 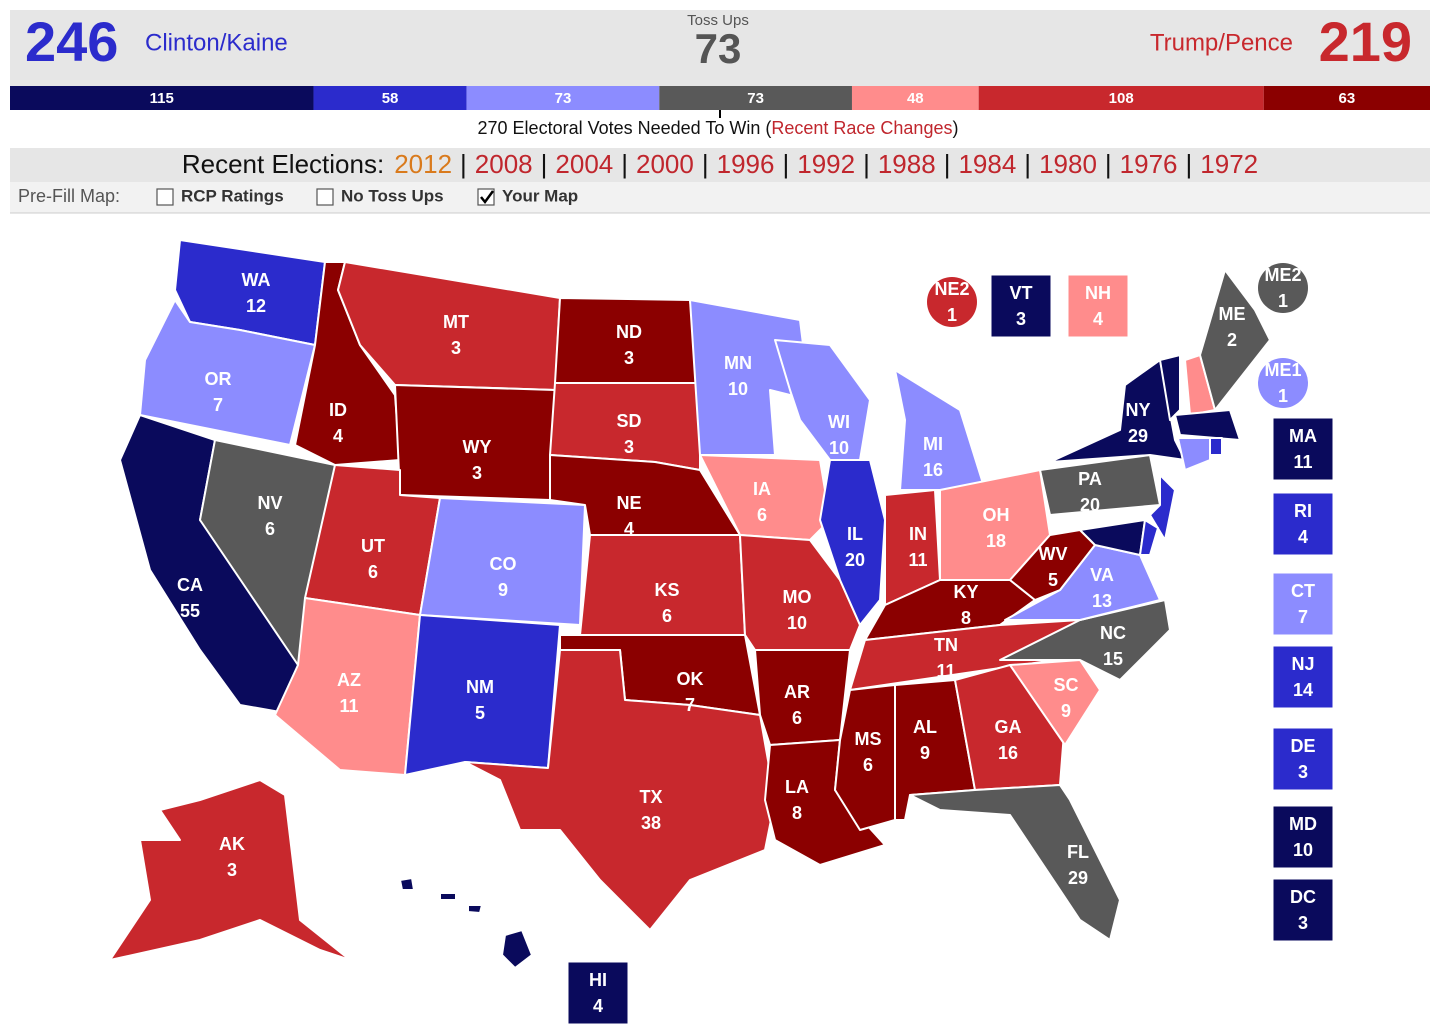 I want to click on state-abbr: AK, so click(x=232, y=844).